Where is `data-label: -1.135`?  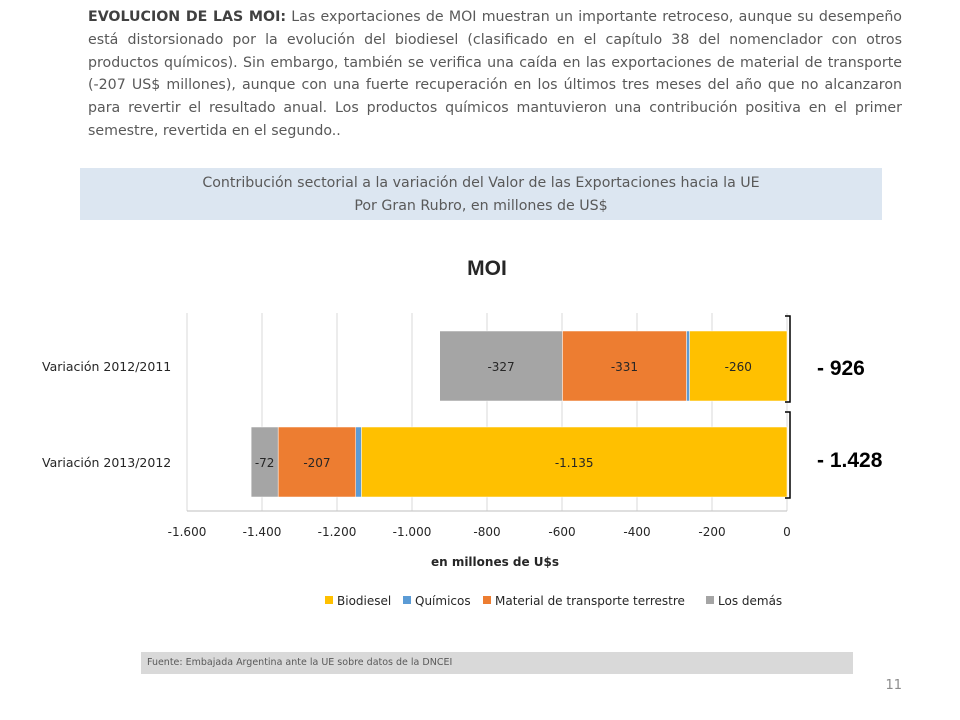
data-label: -1.135 is located at coordinates (574, 463).